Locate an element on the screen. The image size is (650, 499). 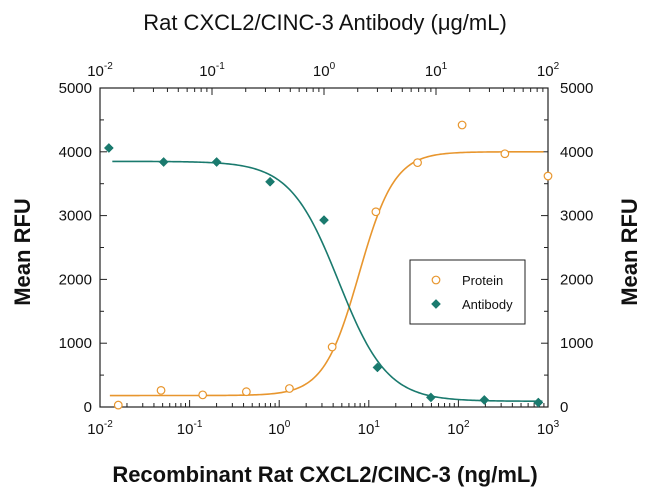
y-tick-label-right: 2000 is located at coordinates (576, 279).